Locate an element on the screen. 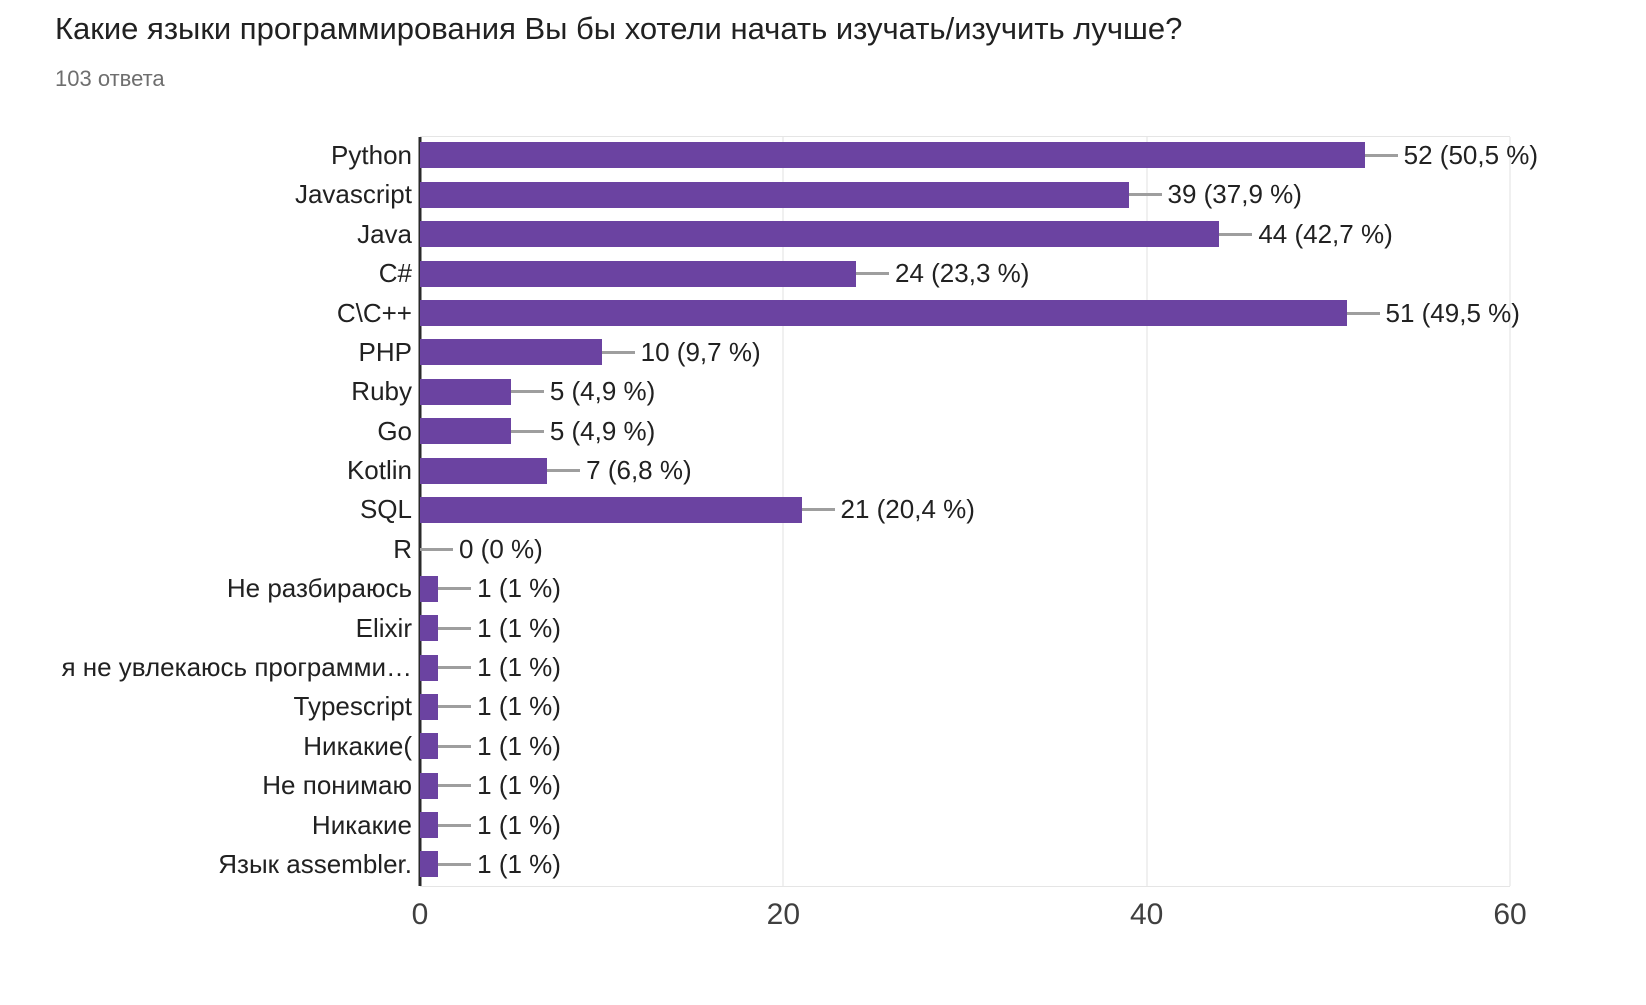  chart-row: Никакие 1 (1 %) is located at coordinates (850, 824).